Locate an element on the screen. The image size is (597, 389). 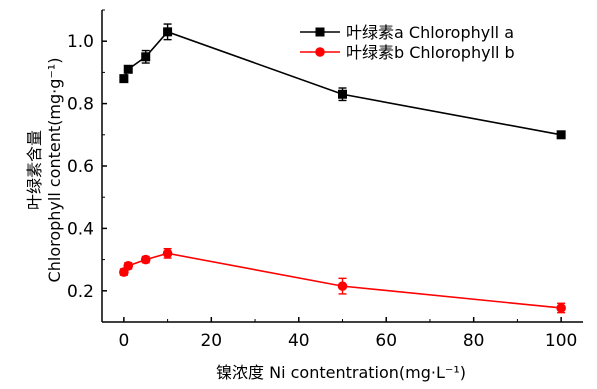
x-tick-label: 100 is located at coordinates (561, 341).